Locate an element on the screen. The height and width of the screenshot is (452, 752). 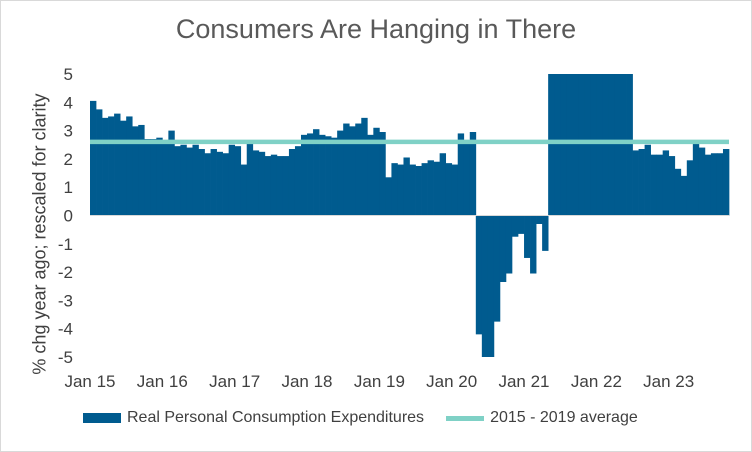
x-tick-label: Jan 16 is located at coordinates (162, 381).